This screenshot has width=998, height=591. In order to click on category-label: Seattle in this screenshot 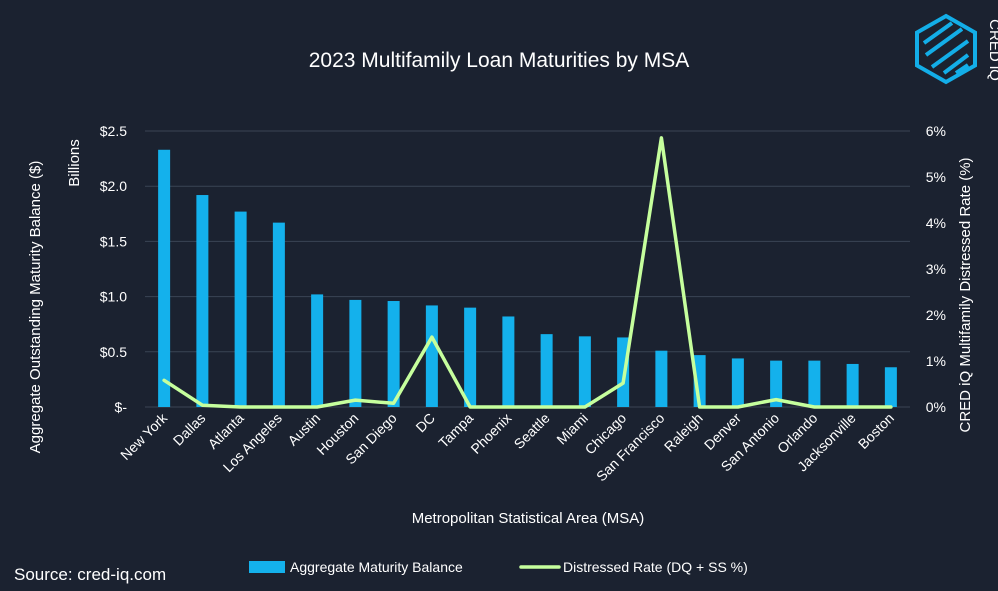, I will do `click(532, 431)`.